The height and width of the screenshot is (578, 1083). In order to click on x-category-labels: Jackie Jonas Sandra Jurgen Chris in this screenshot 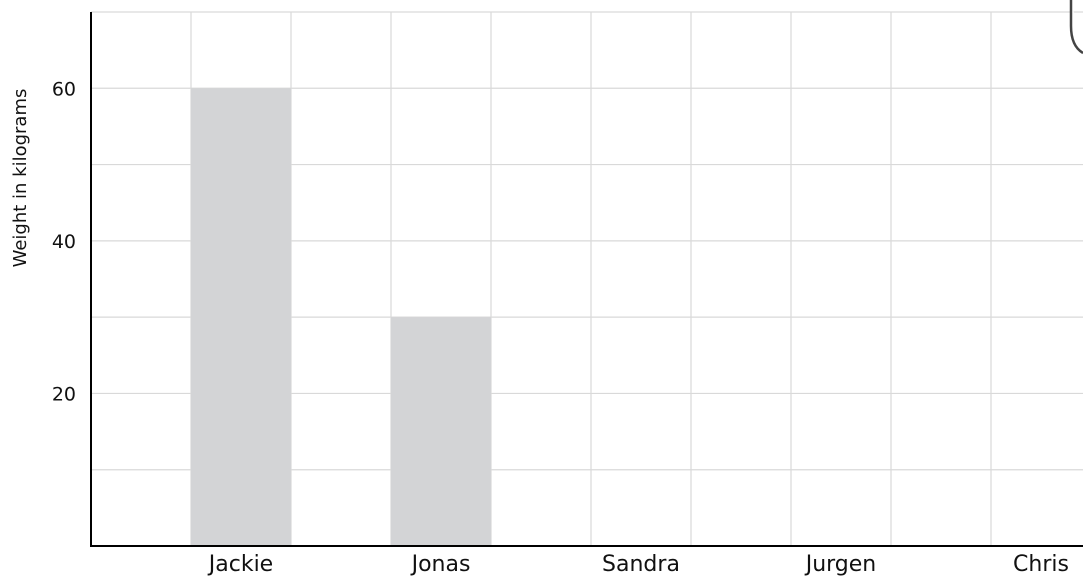, I will do `click(638, 564)`.